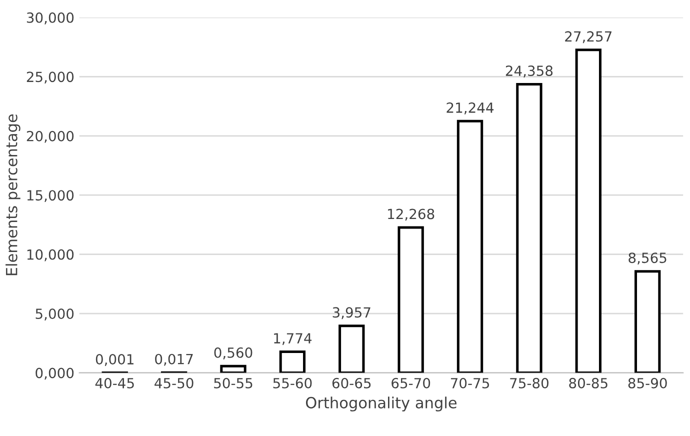  I want to click on x-tick-label: 55-60, so click(292, 383).